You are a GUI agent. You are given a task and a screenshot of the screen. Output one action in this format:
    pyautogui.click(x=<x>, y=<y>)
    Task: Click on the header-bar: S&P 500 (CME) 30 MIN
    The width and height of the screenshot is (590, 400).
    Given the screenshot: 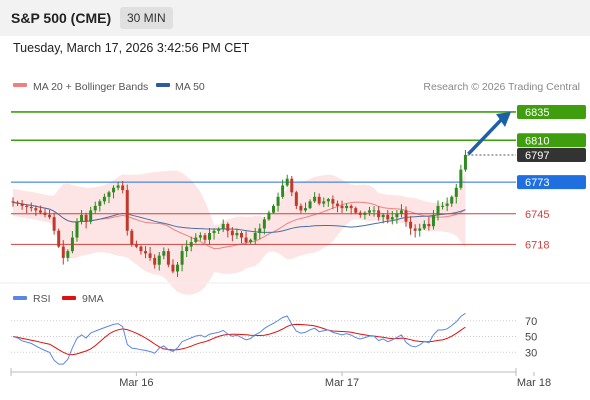 What is the action you would take?
    pyautogui.click(x=295, y=18)
    